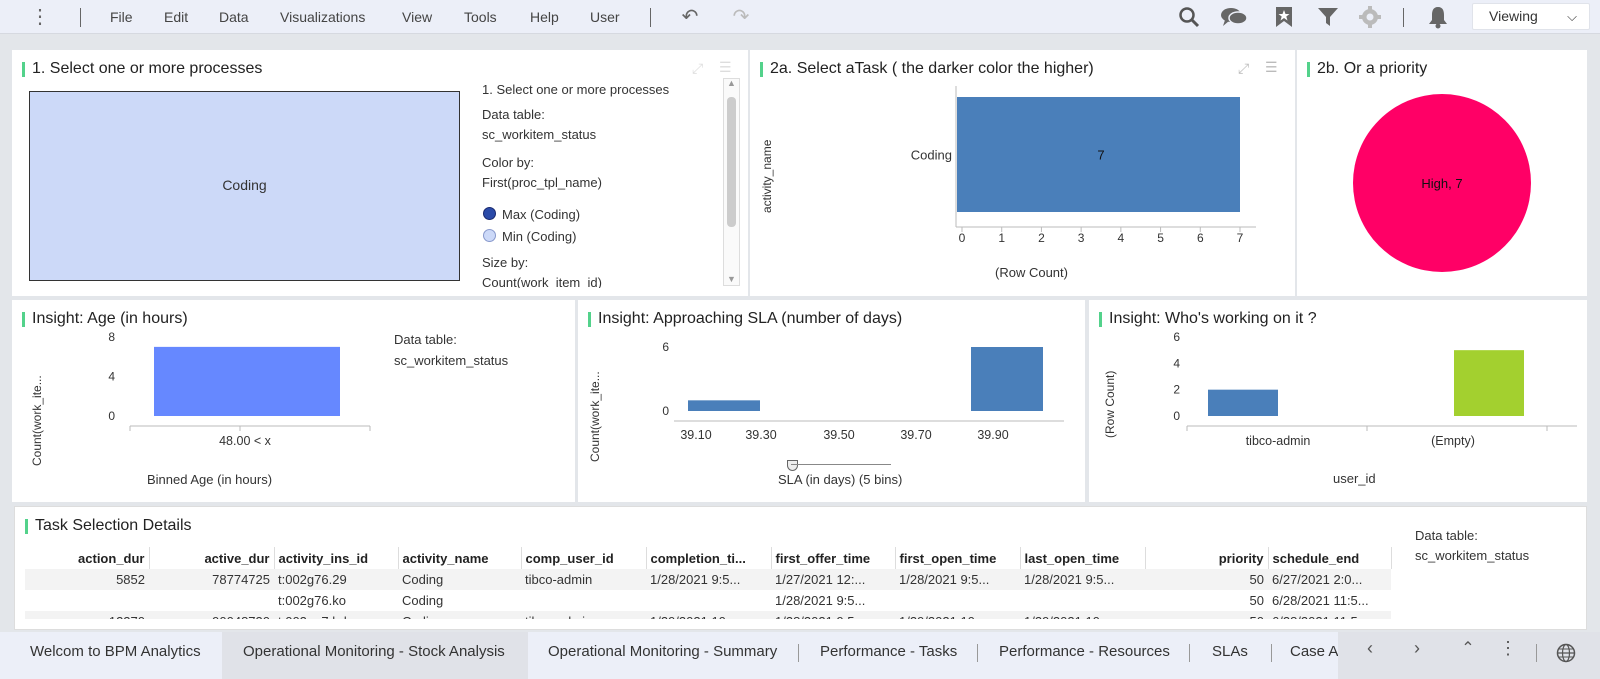 The height and width of the screenshot is (679, 1600). Describe the element at coordinates (1453, 441) in the screenshot. I see `x-tick-label: (Empty)` at that location.